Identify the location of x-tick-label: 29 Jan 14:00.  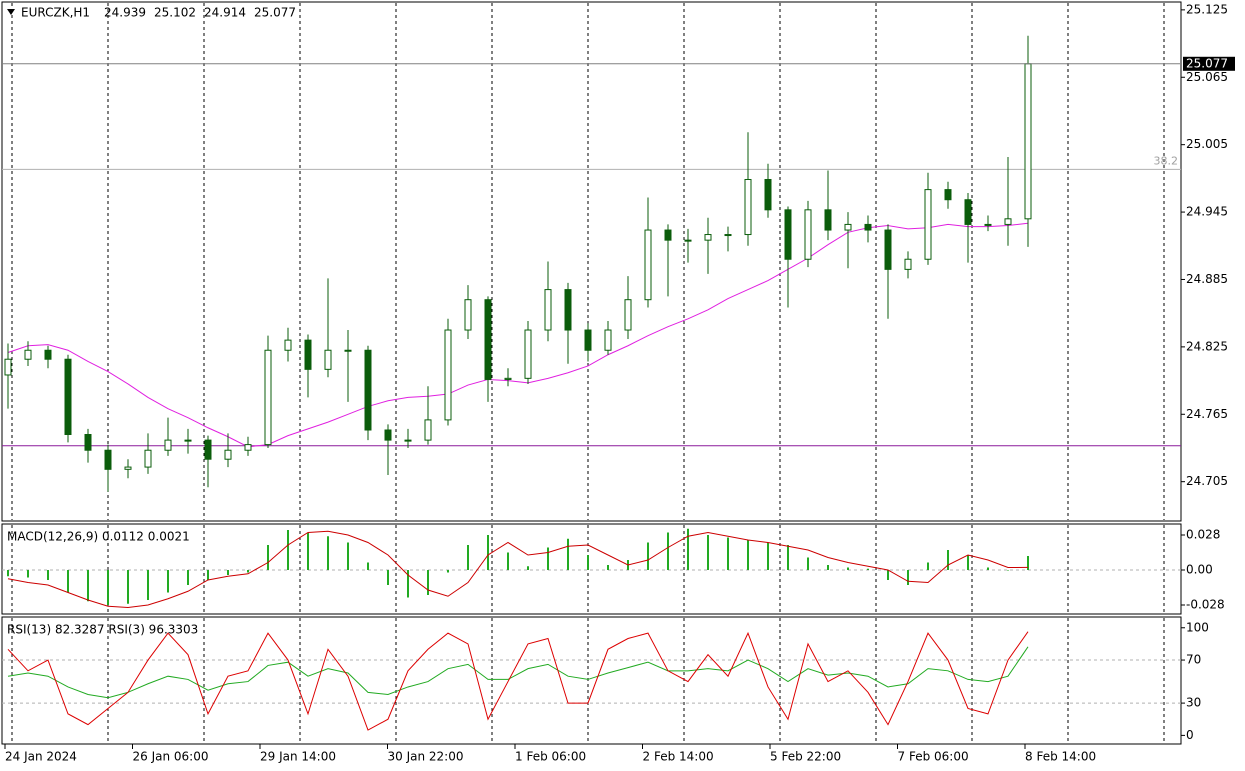
(298, 757).